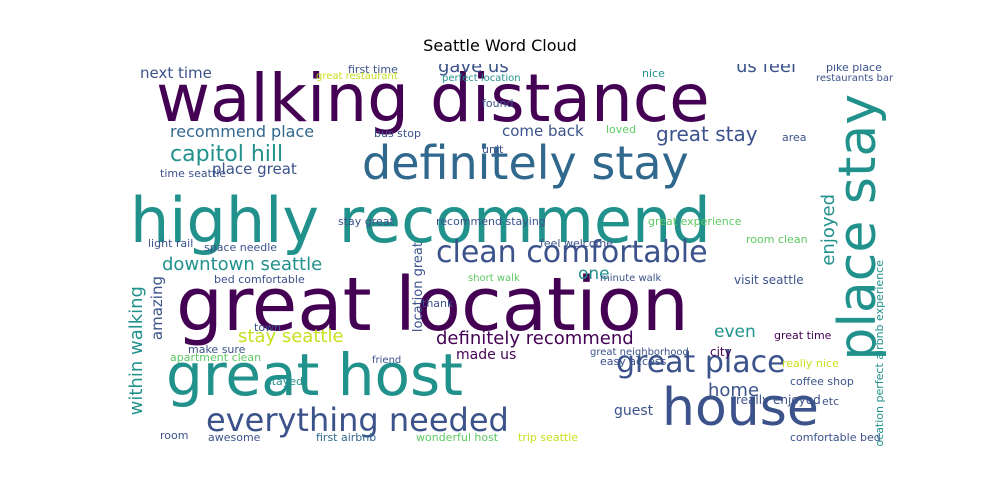 This screenshot has height=500, width=1000. What do you see at coordinates (639, 352) in the screenshot?
I see `word: great neighborhood` at bounding box center [639, 352].